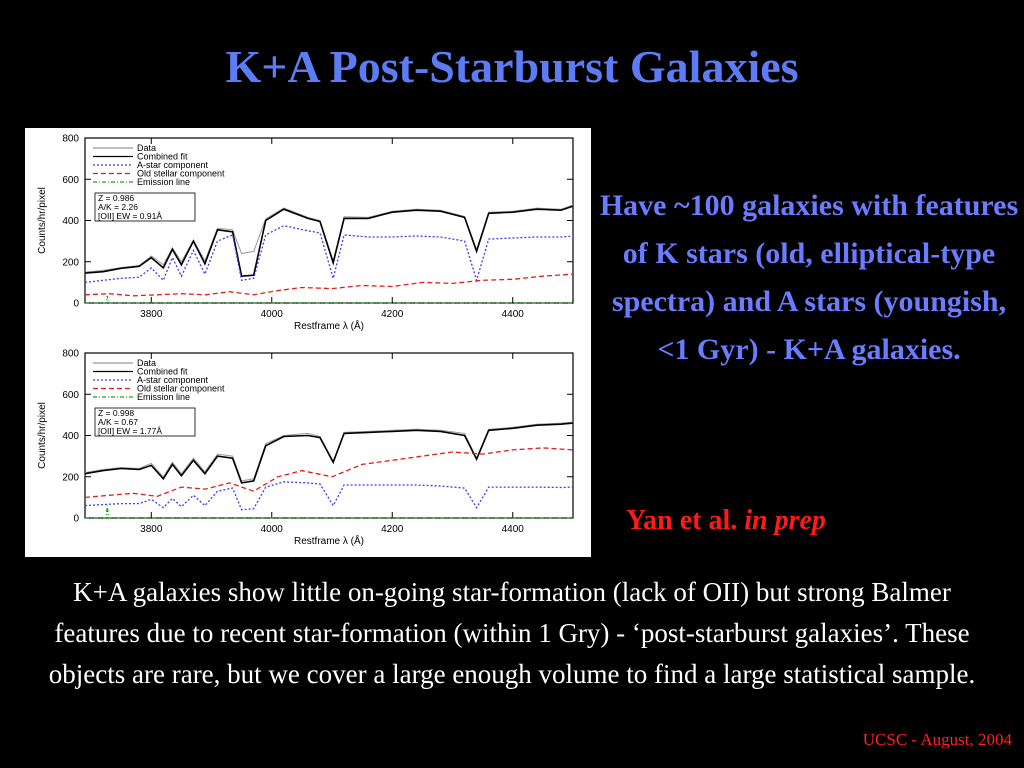 This screenshot has width=1024, height=768. What do you see at coordinates (118, 207) in the screenshot?
I see `annotation-text: A/K = 2.26` at bounding box center [118, 207].